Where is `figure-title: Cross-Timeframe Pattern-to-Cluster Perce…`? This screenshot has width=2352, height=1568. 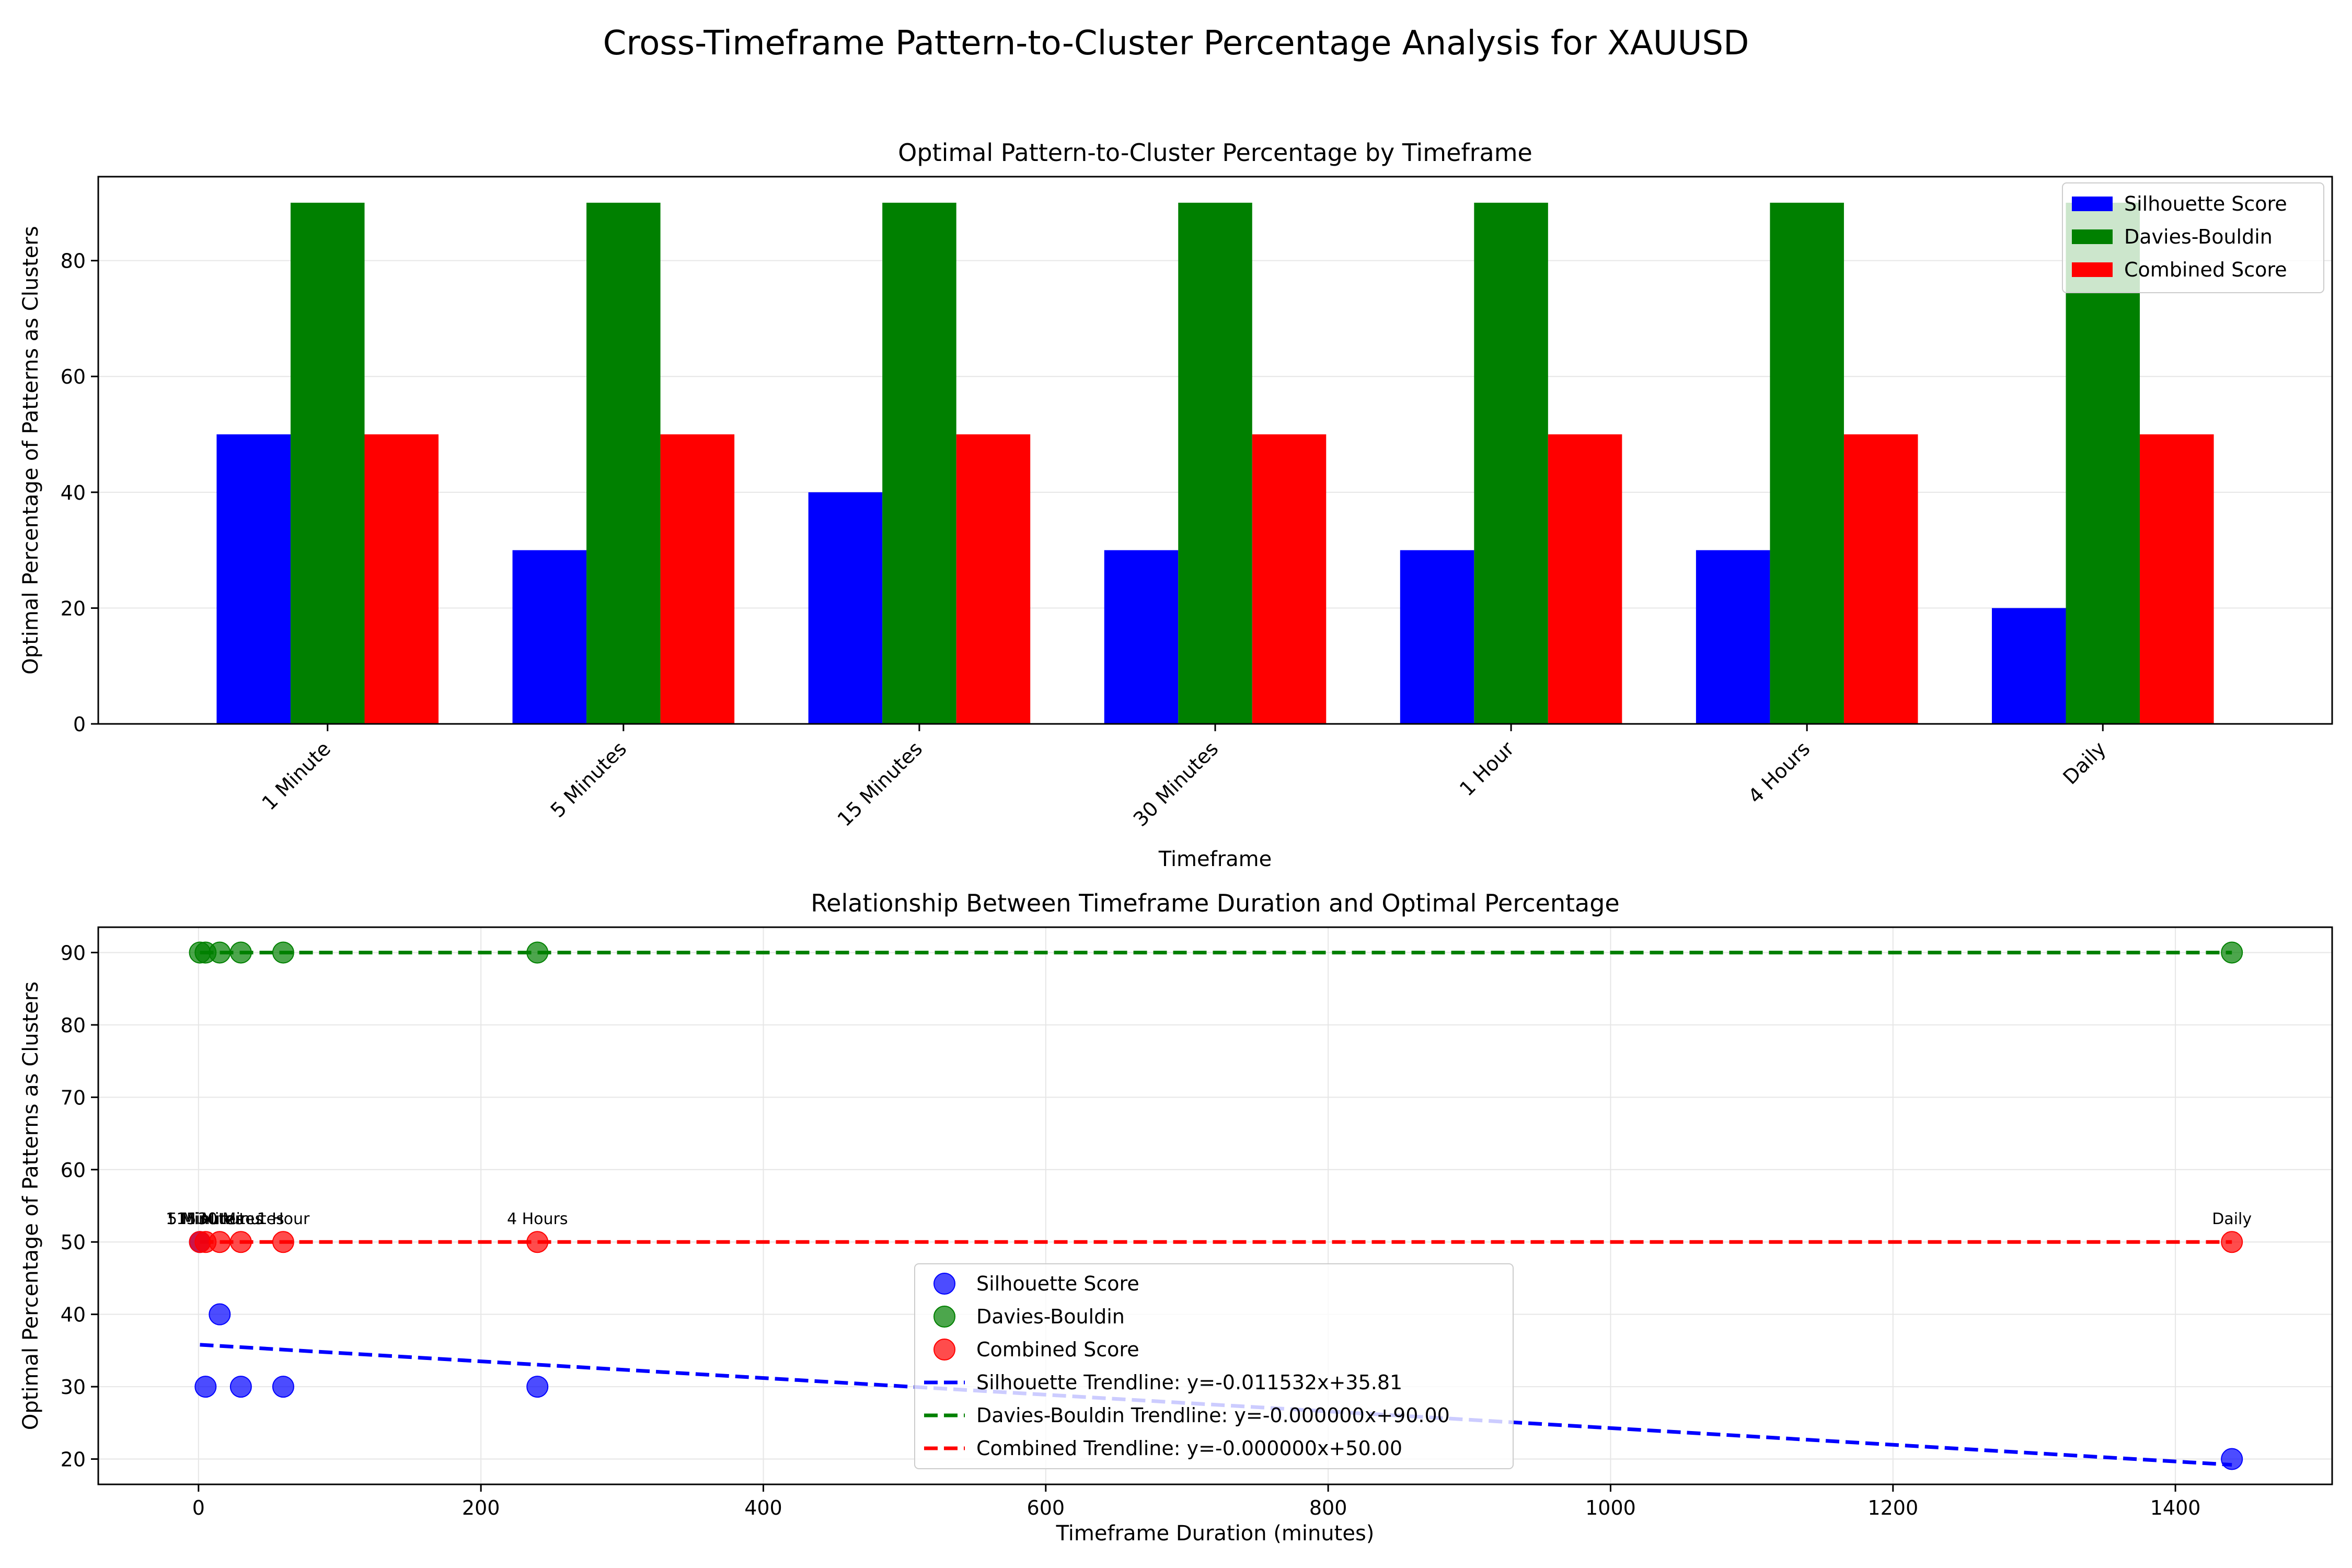
figure-title: Cross-Timeframe Pattern-to-Cluster Perce… is located at coordinates (1176, 43).